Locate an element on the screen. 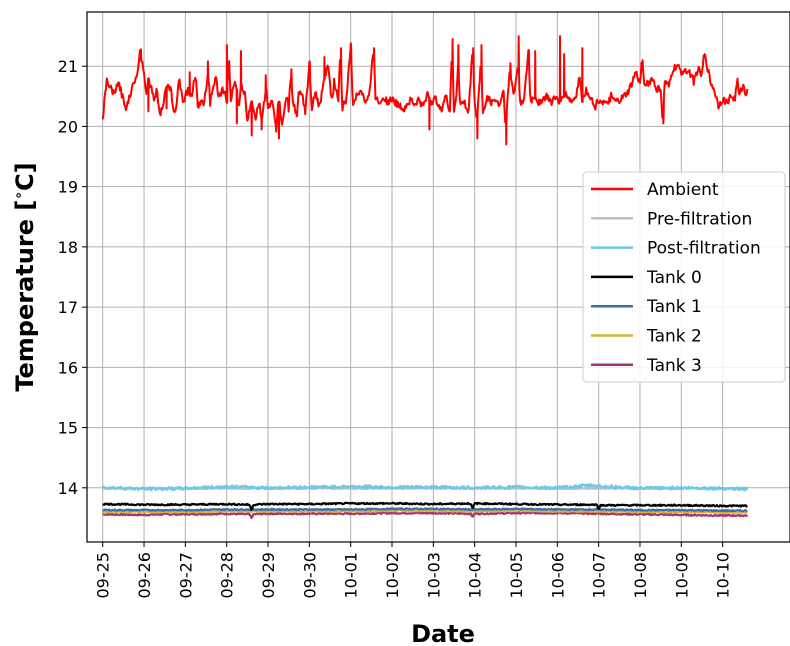 The height and width of the screenshot is (646, 790). x-axis-label: Date is located at coordinates (443, 633).